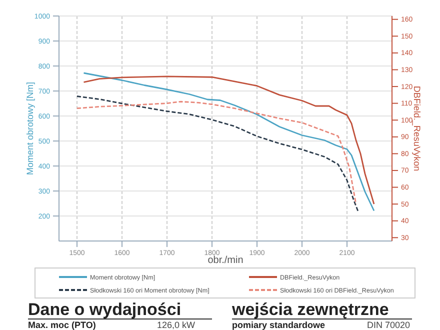 The image size is (440, 330). What do you see at coordinates (226, 260) in the screenshot?
I see `x-axis-title: obr./min` at bounding box center [226, 260].